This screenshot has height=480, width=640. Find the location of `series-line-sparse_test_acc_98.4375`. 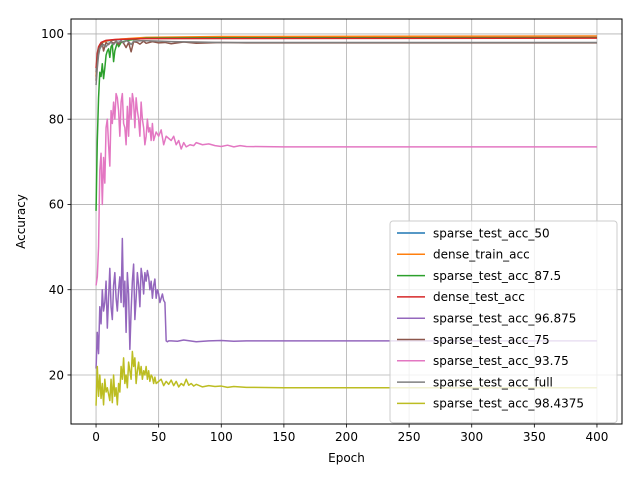

series-line-sparse_test_acc_98.4375 is located at coordinates (346, 378).